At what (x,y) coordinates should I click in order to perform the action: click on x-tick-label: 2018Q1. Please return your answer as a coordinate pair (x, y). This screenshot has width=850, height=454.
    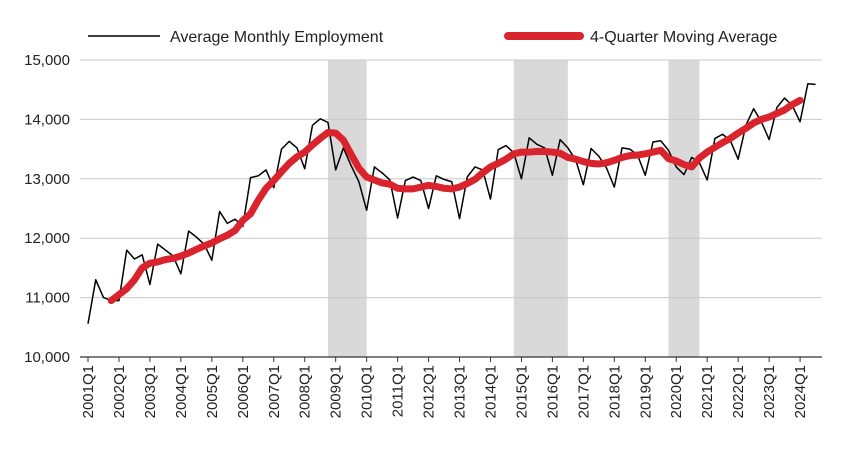
    Looking at the image, I should click on (614, 391).